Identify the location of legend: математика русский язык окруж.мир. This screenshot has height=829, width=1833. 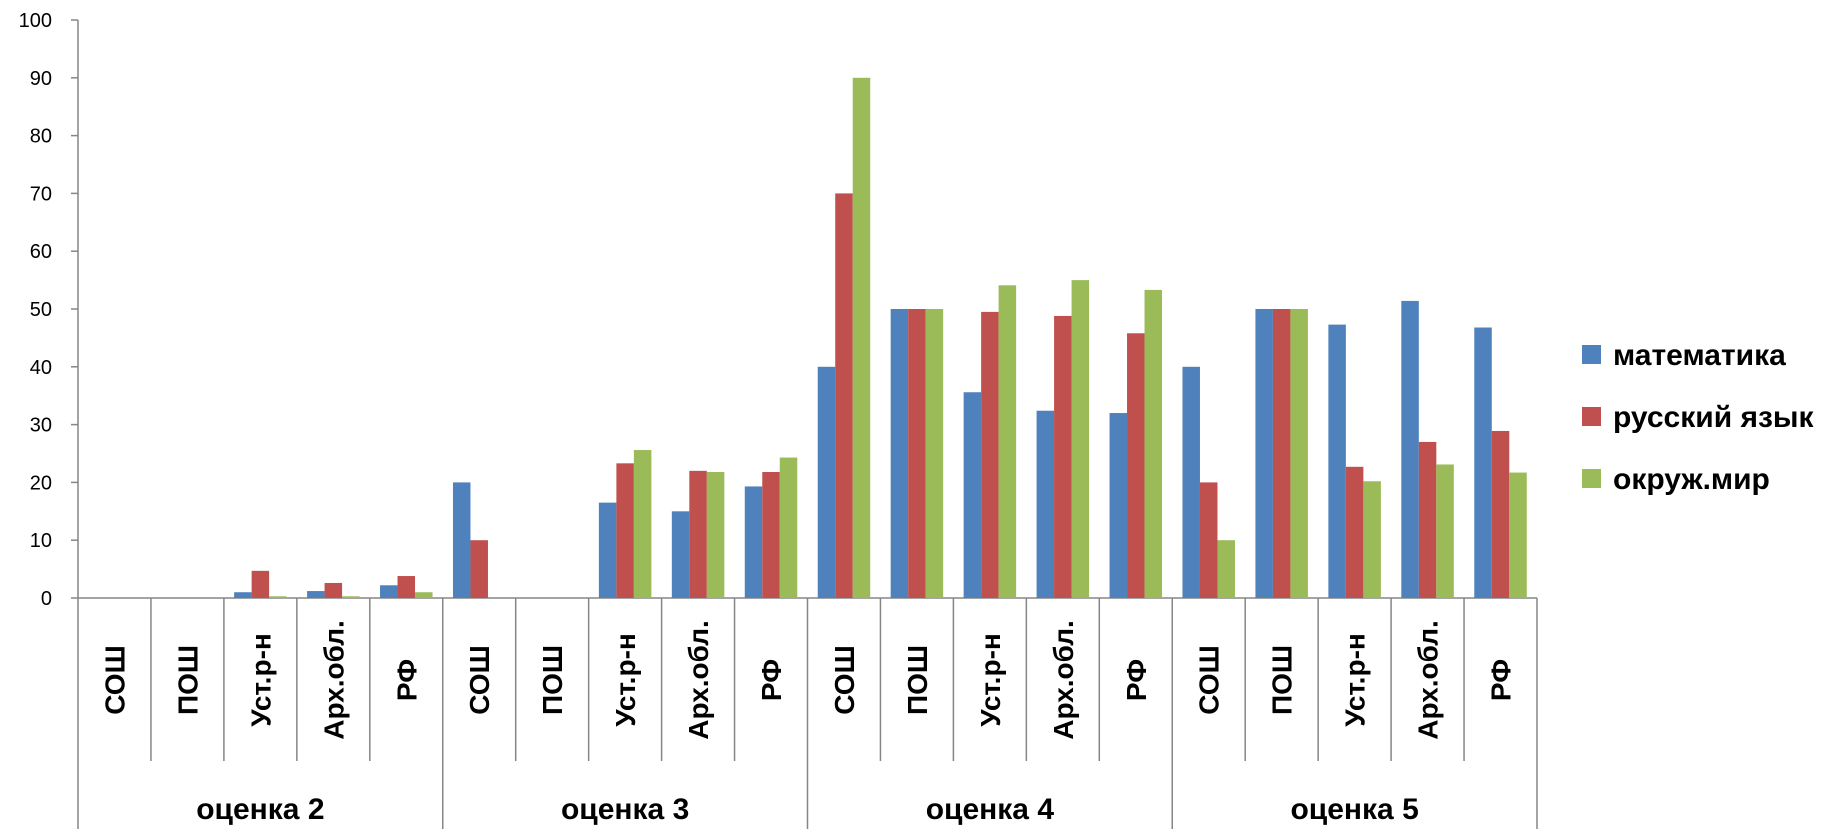
(1698, 417).